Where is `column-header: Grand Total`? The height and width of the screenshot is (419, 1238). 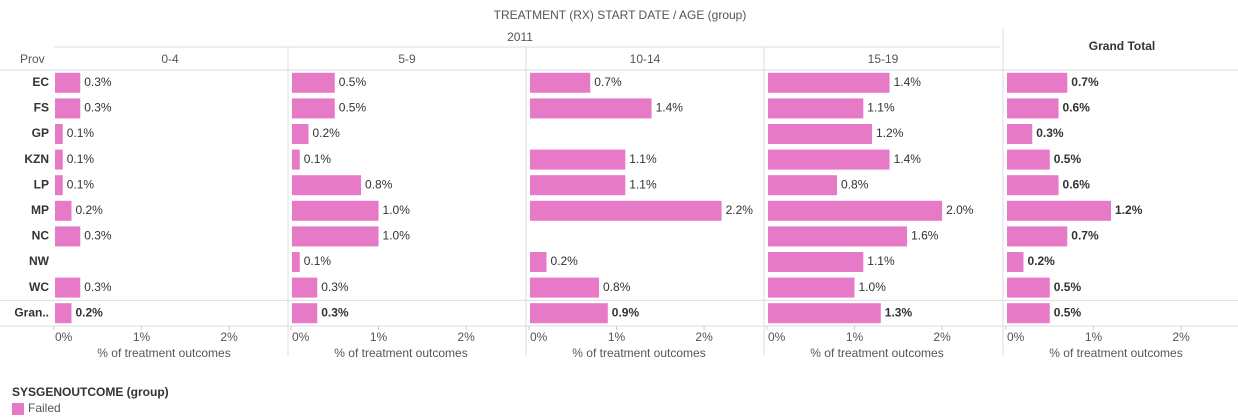
column-header: Grand Total is located at coordinates (1122, 46).